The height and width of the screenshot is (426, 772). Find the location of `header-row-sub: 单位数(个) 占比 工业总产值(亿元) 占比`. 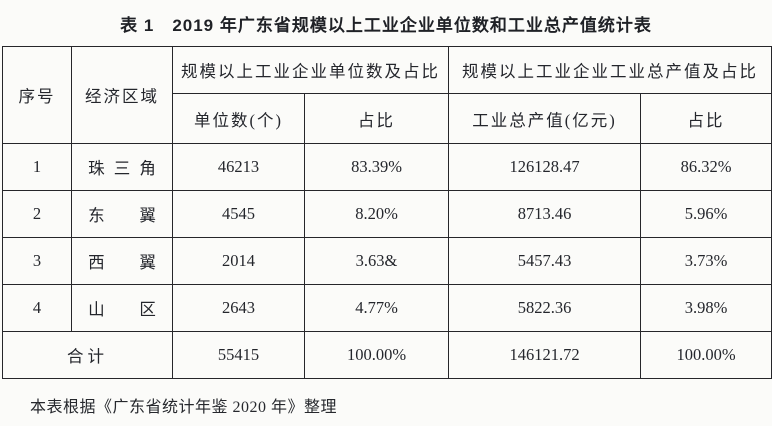

header-row-sub: 单位数(个) 占比 工业总产值(亿元) 占比 is located at coordinates (387, 118).